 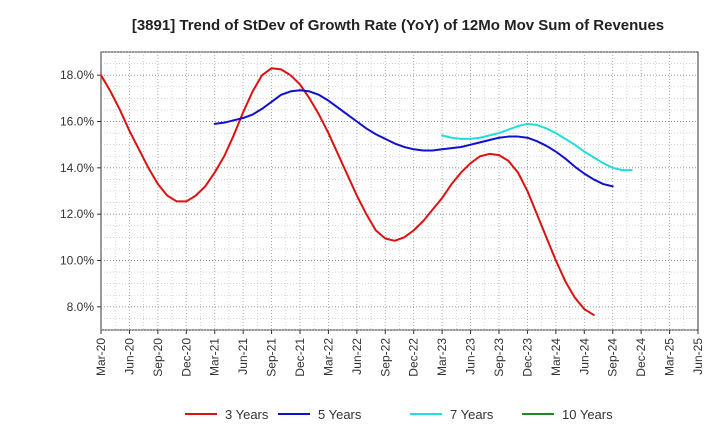 I want to click on x-tick-label: Jun-21, so click(x=243, y=356).